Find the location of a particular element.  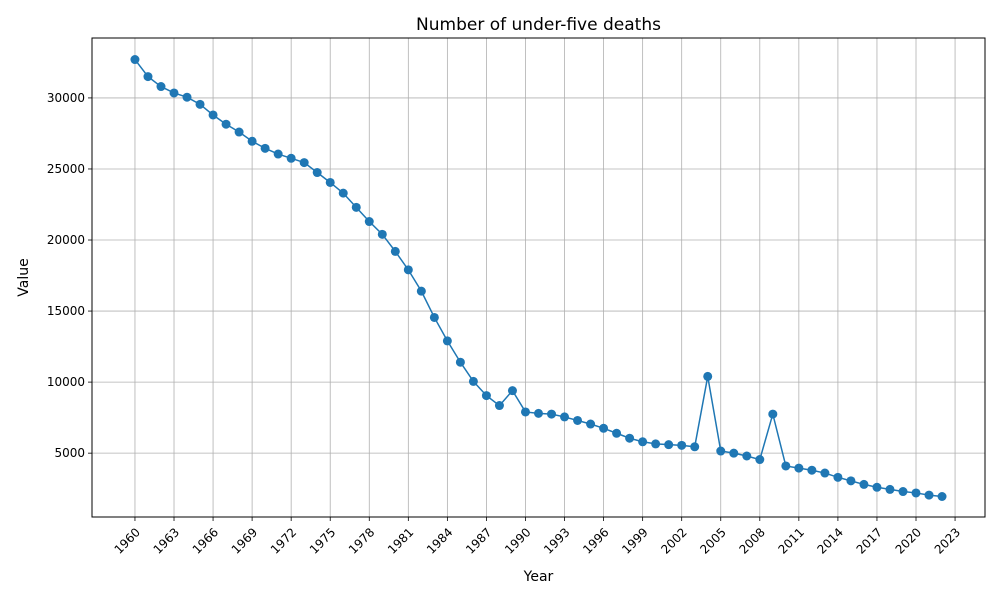

y-tick-label: 5000 is located at coordinates (69, 453).